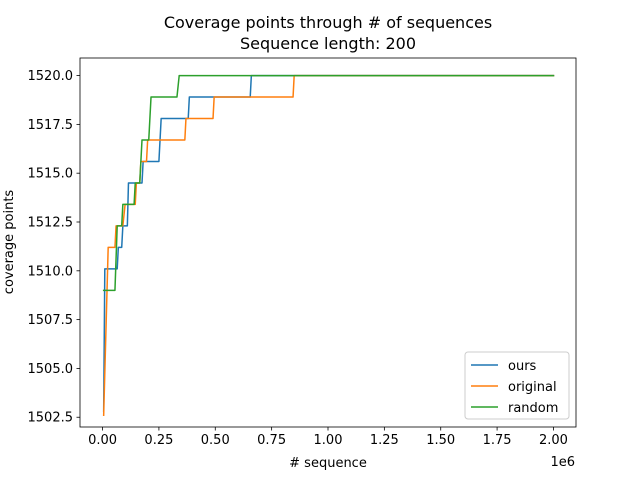  I want to click on legend-box, so click(517, 385).